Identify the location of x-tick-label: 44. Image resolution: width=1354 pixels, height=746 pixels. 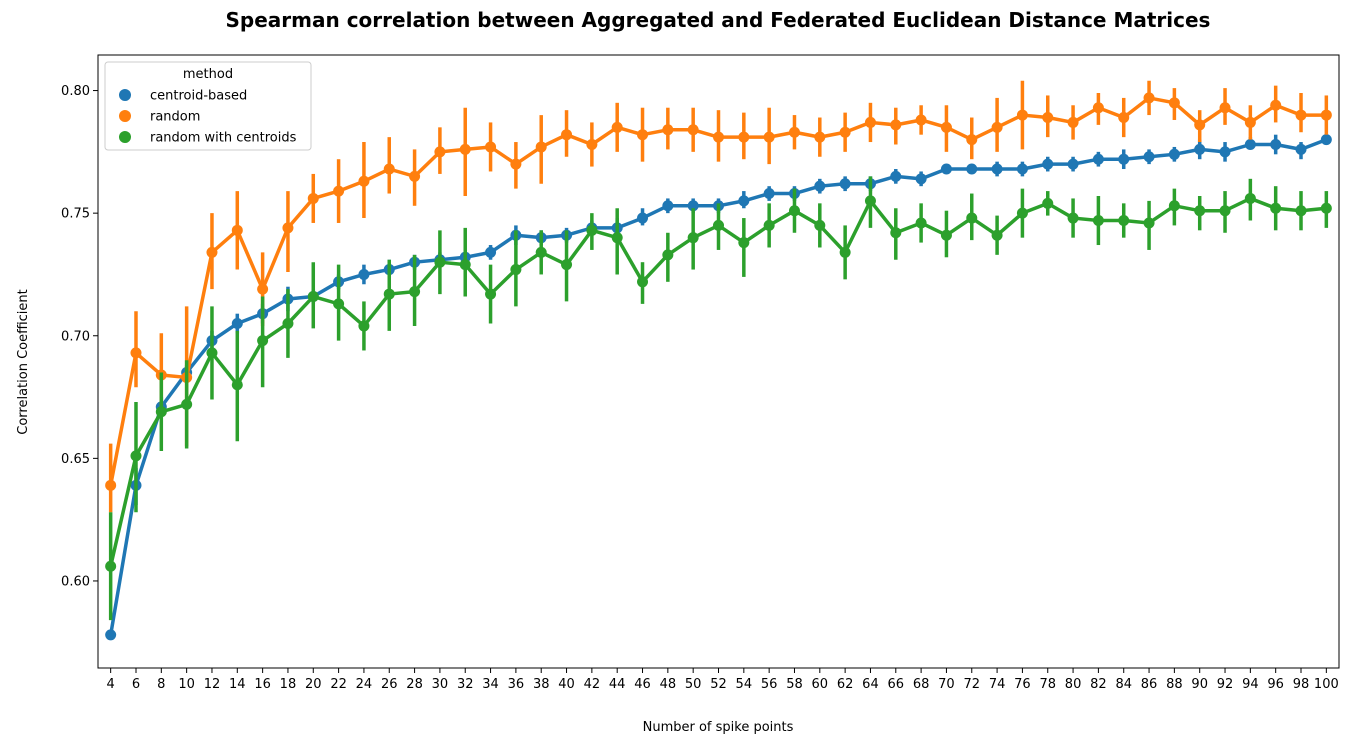
(617, 684).